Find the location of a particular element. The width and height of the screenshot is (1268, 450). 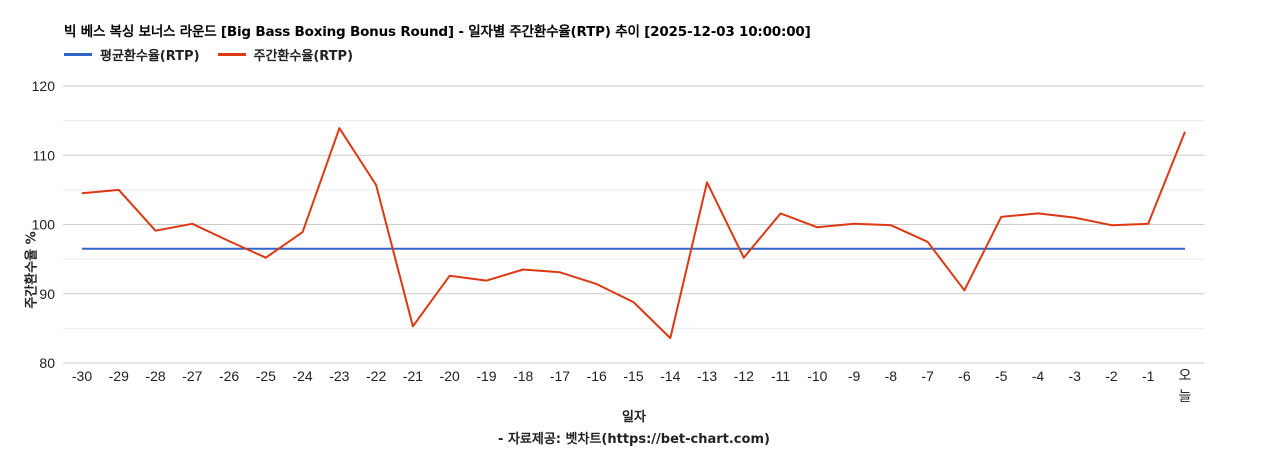

x-tick-label: 오 is located at coordinates (1185, 375).